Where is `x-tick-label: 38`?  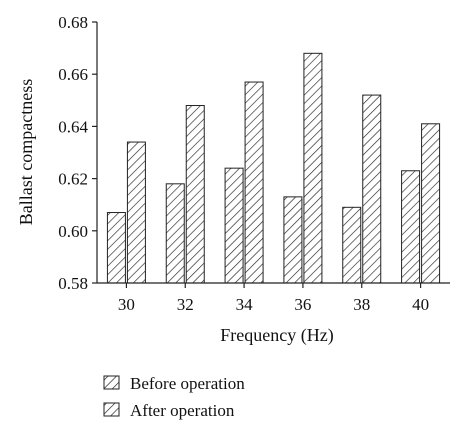 x-tick-label: 38 is located at coordinates (361, 304).